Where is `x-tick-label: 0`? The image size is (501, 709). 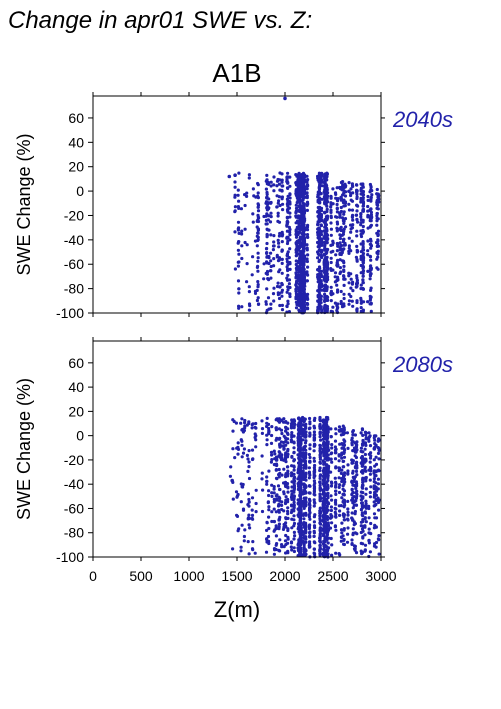 x-tick-label: 0 is located at coordinates (93, 576).